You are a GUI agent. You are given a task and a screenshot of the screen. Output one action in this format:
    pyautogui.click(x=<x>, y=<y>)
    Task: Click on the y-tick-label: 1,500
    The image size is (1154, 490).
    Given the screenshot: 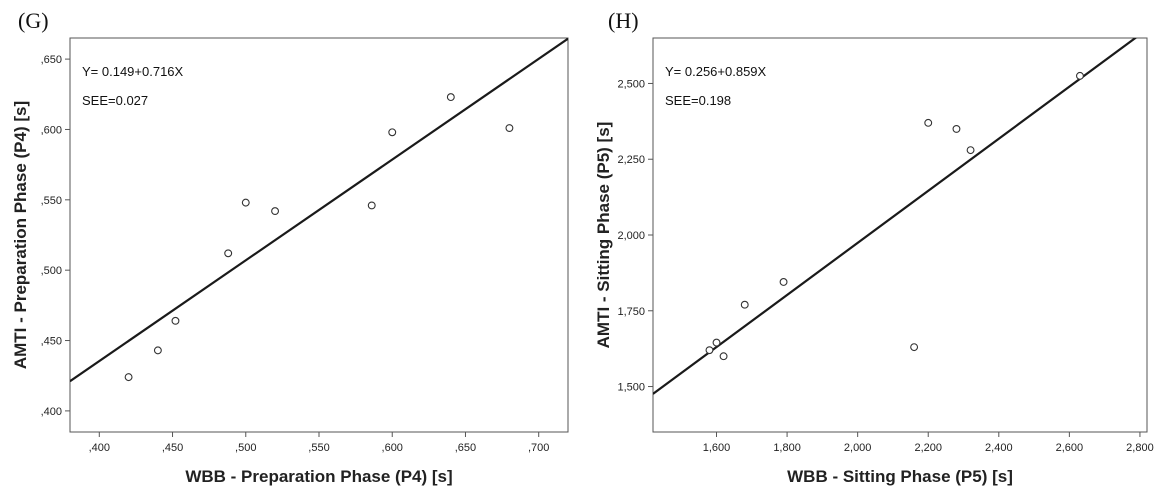 What is the action you would take?
    pyautogui.click(x=631, y=388)
    